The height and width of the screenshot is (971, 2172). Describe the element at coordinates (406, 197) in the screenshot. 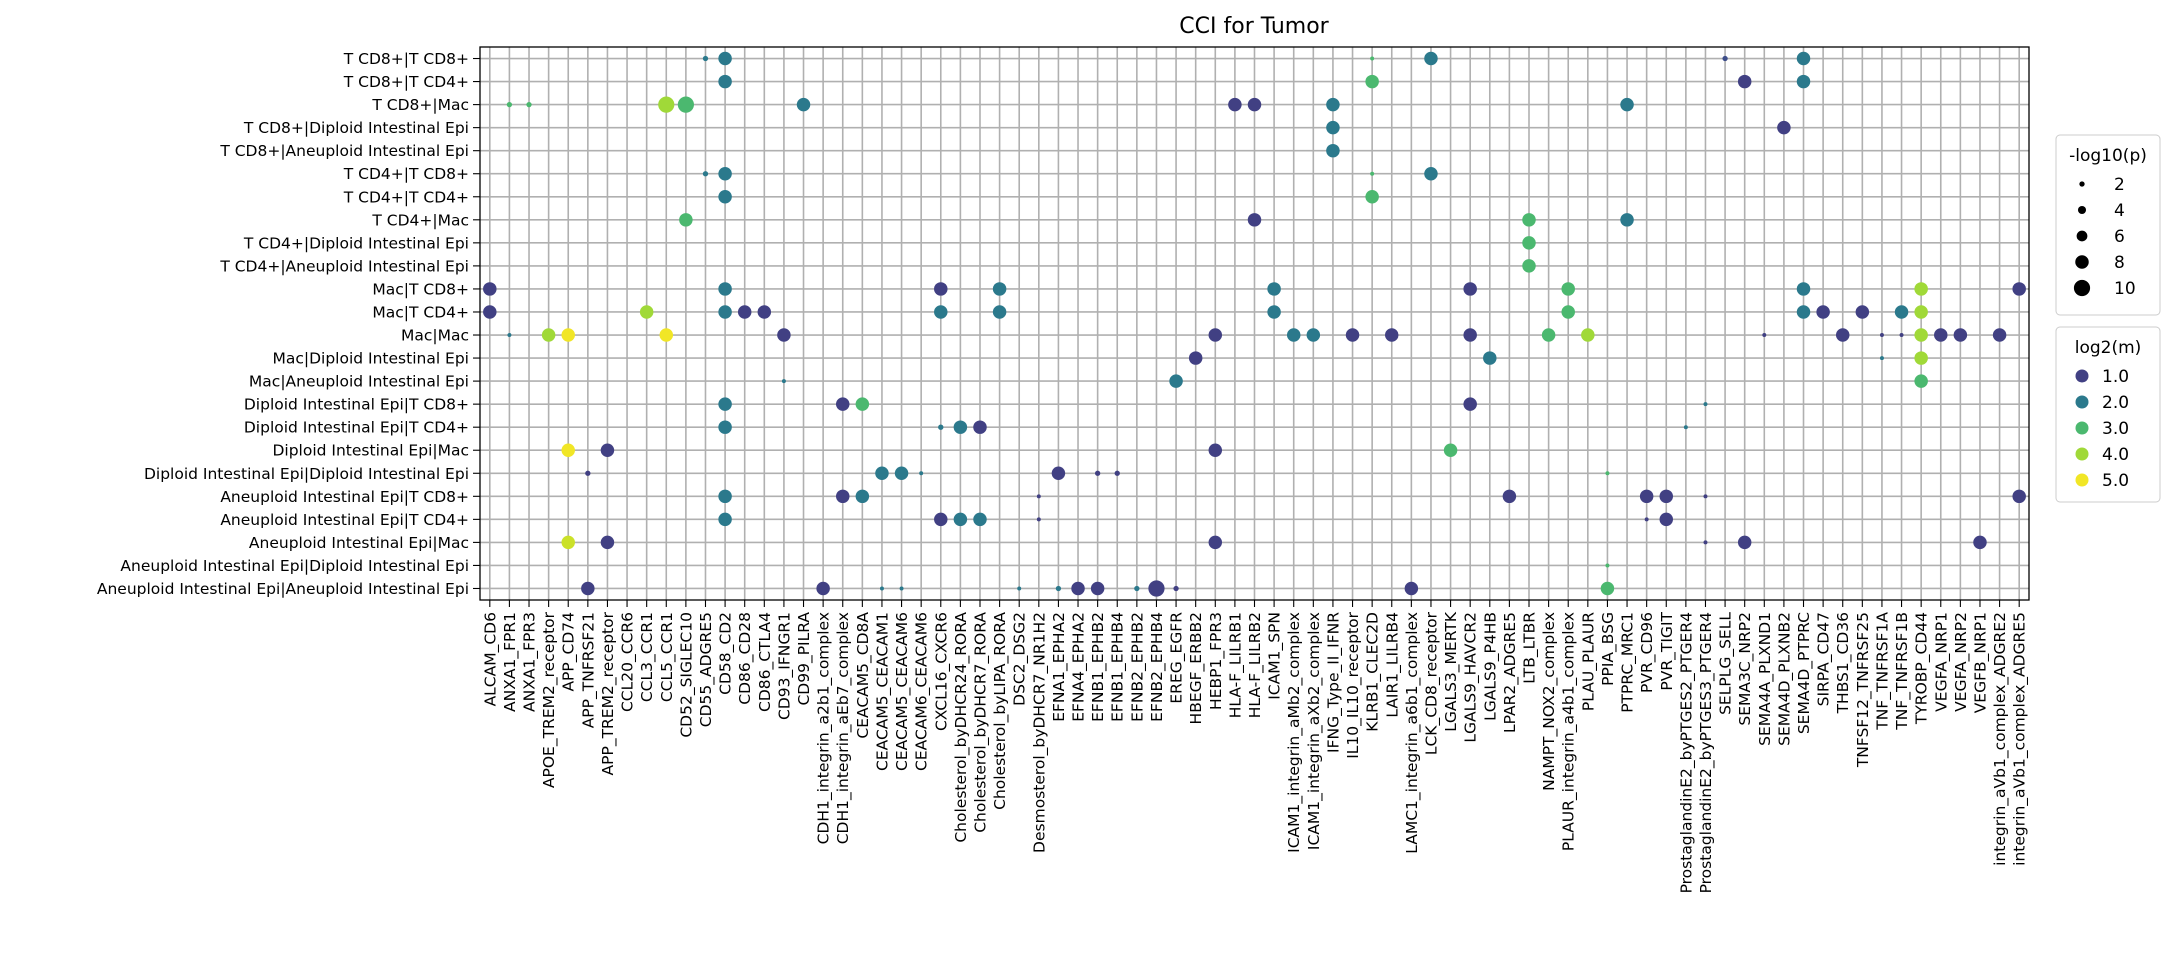

I see `y-tick-label: T CD4+|T CD4+` at that location.